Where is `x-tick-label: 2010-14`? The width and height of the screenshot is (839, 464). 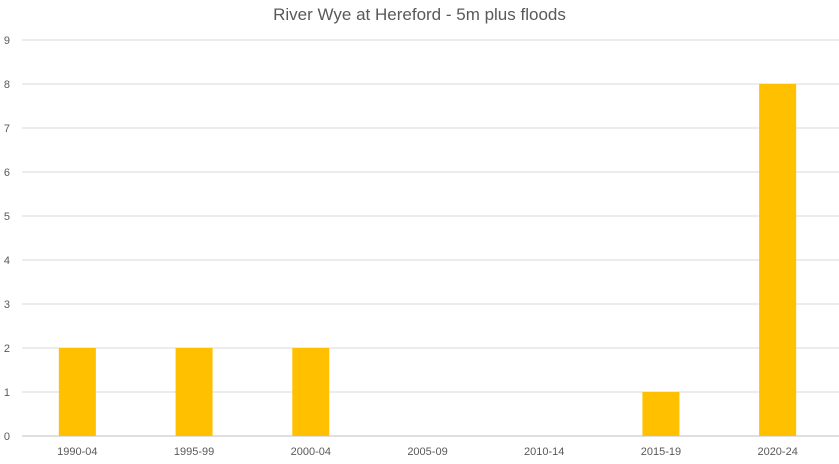
x-tick-label: 2010-14 is located at coordinates (544, 452).